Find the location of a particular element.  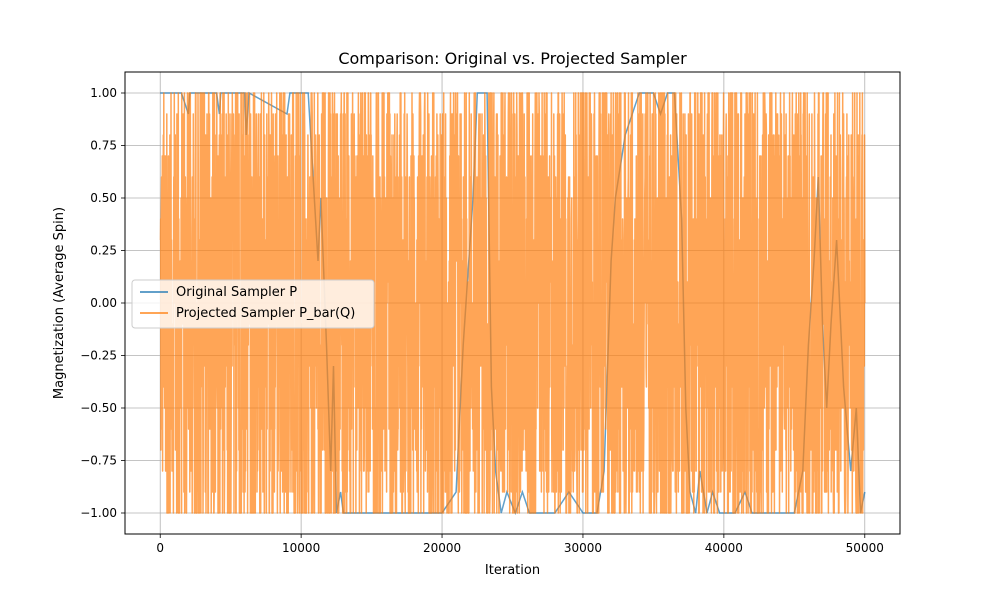

y-tick-label: 1.00 is located at coordinates (103, 93).